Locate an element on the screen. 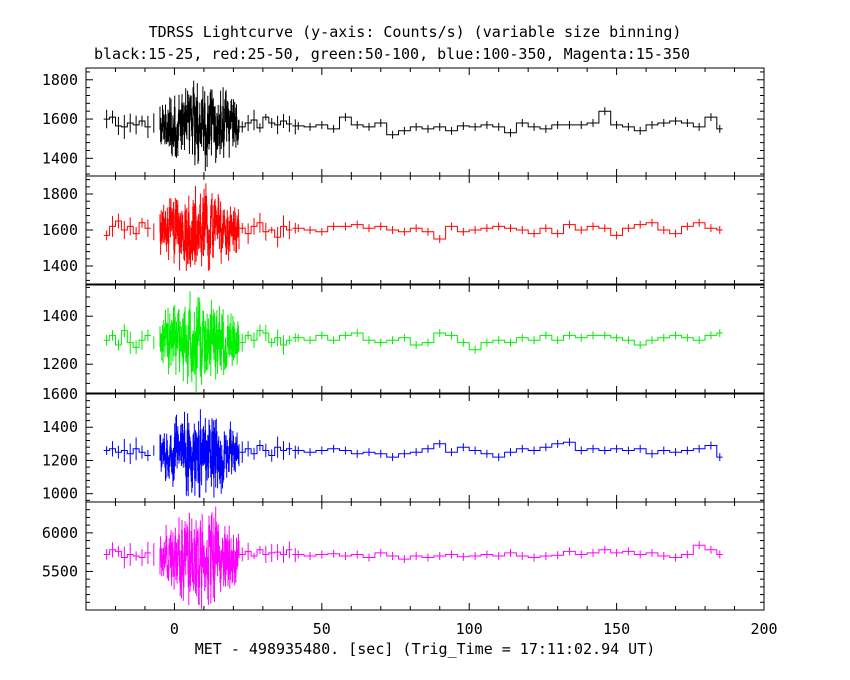 The image size is (850, 680). series-early-red is located at coordinates (127, 228).